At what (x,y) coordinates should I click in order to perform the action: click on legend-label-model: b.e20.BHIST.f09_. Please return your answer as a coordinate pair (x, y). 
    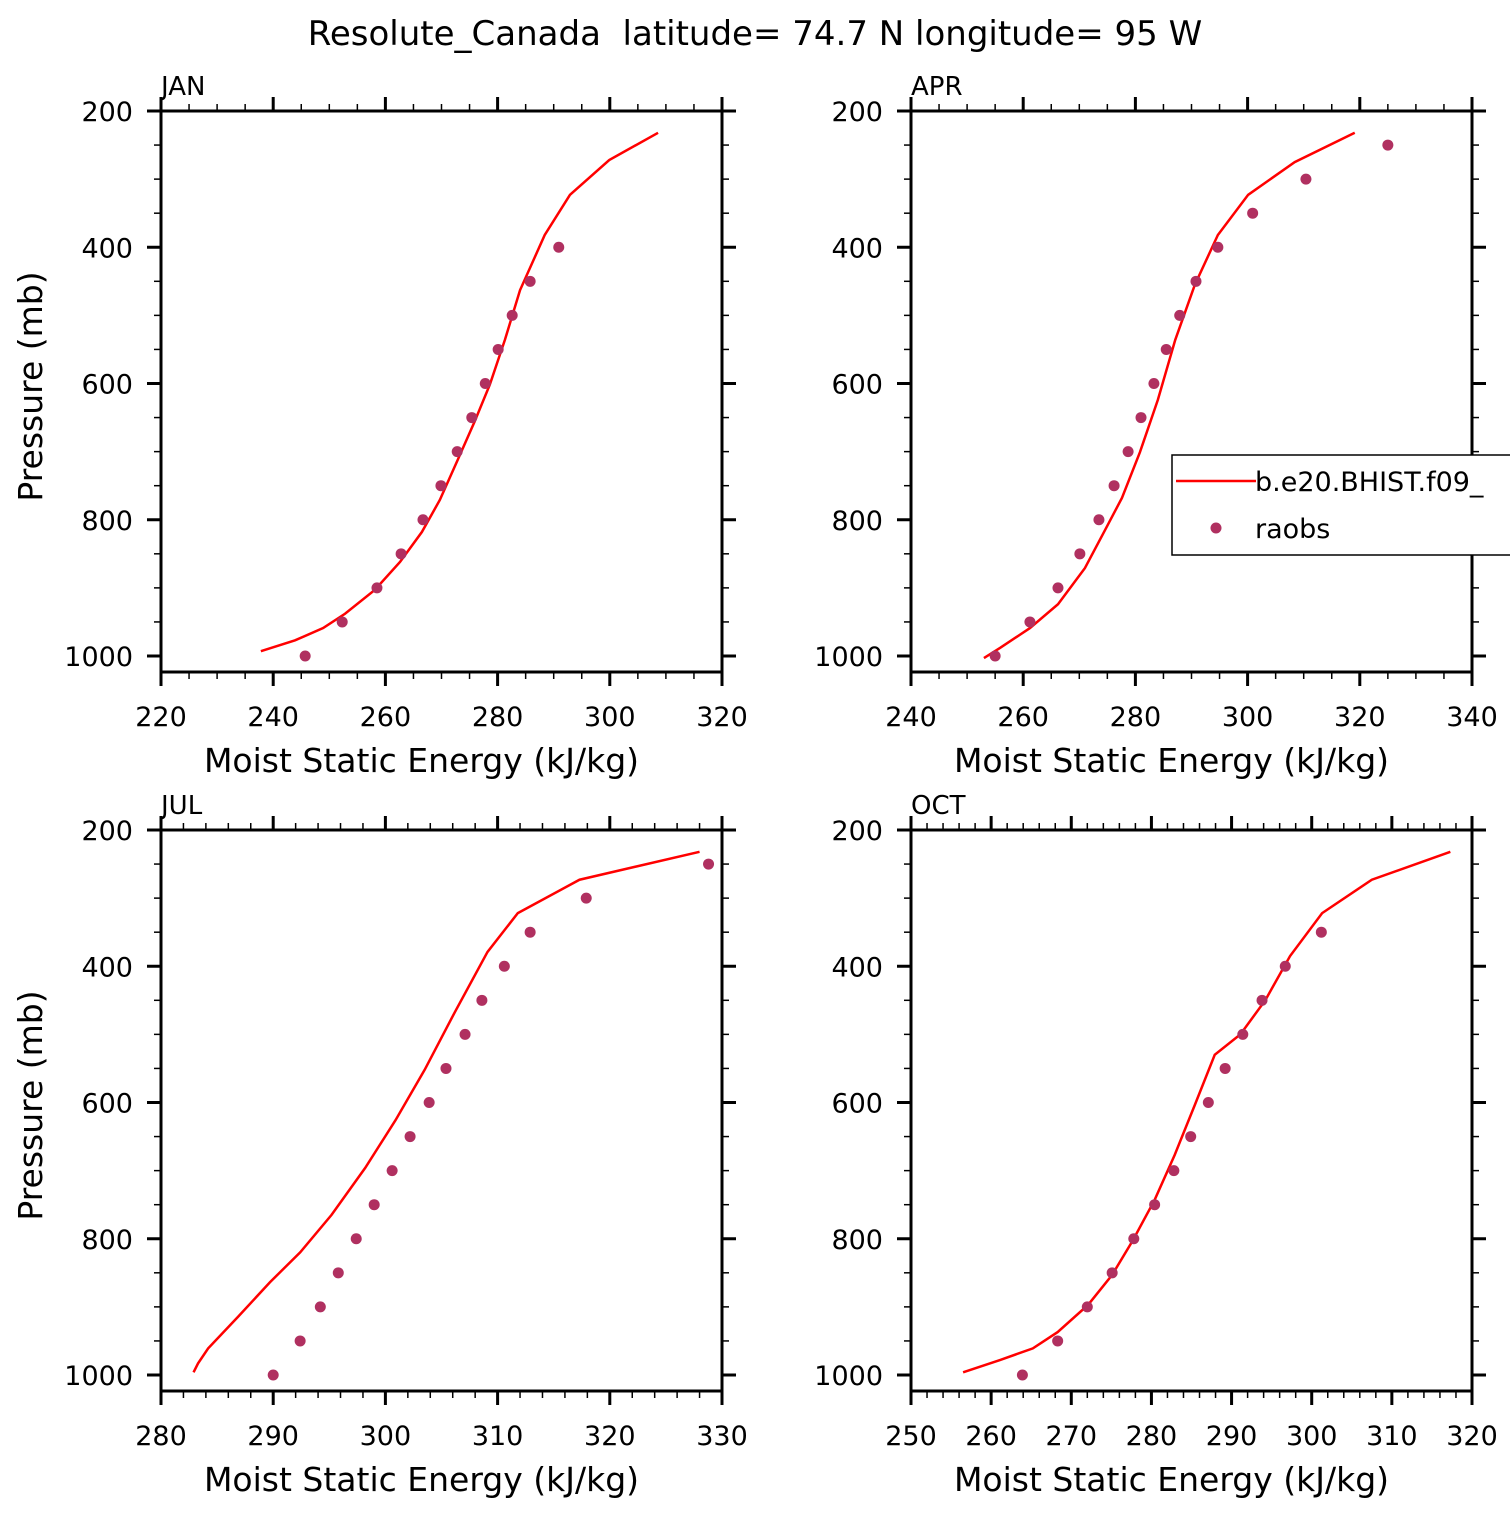
    Looking at the image, I should click on (1369, 482).